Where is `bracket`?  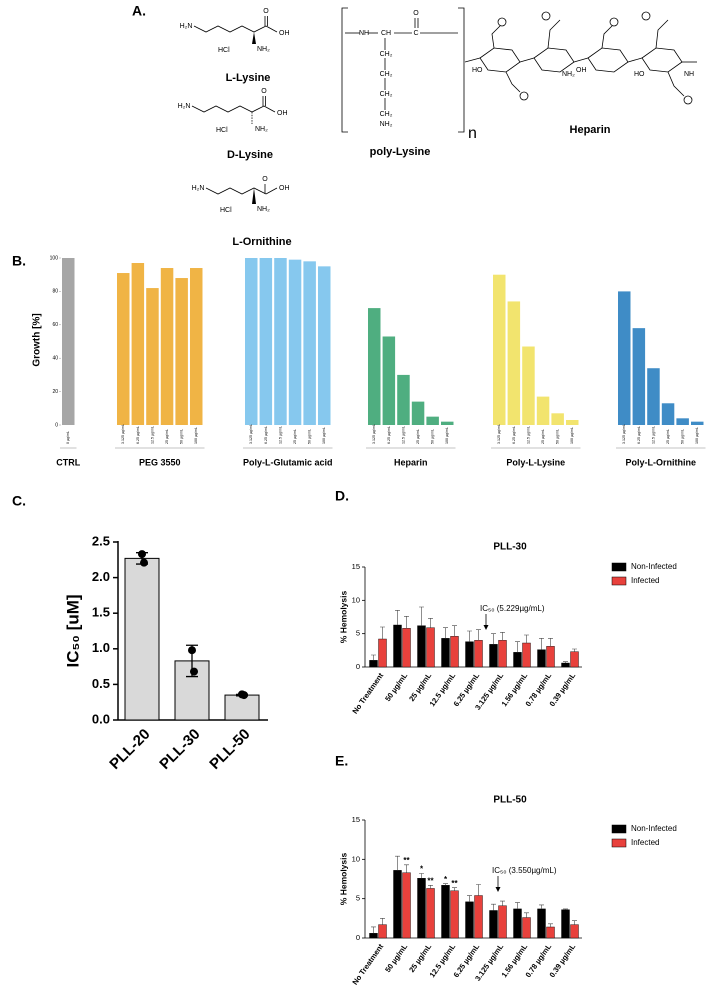
bracket is located at coordinates (344, 70).